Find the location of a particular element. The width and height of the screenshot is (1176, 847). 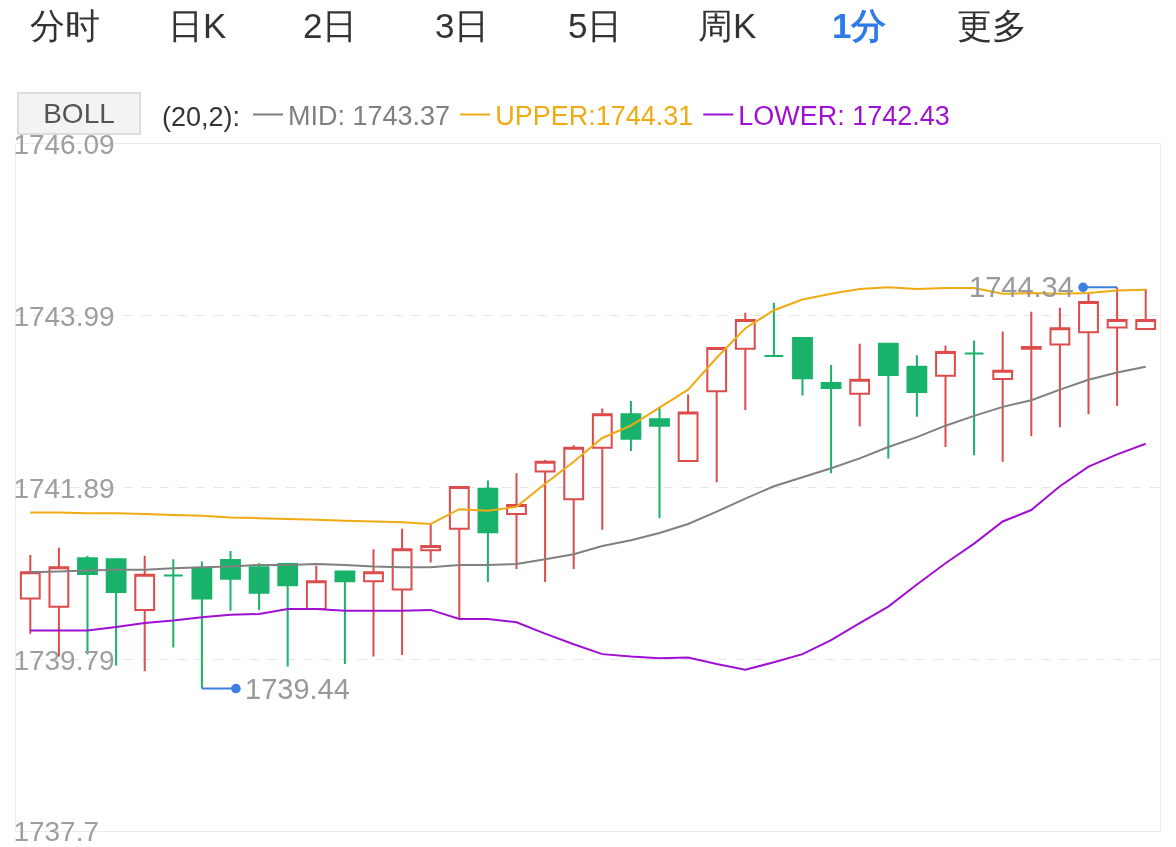

y-tick-label: 1739.79 is located at coordinates (64, 660).